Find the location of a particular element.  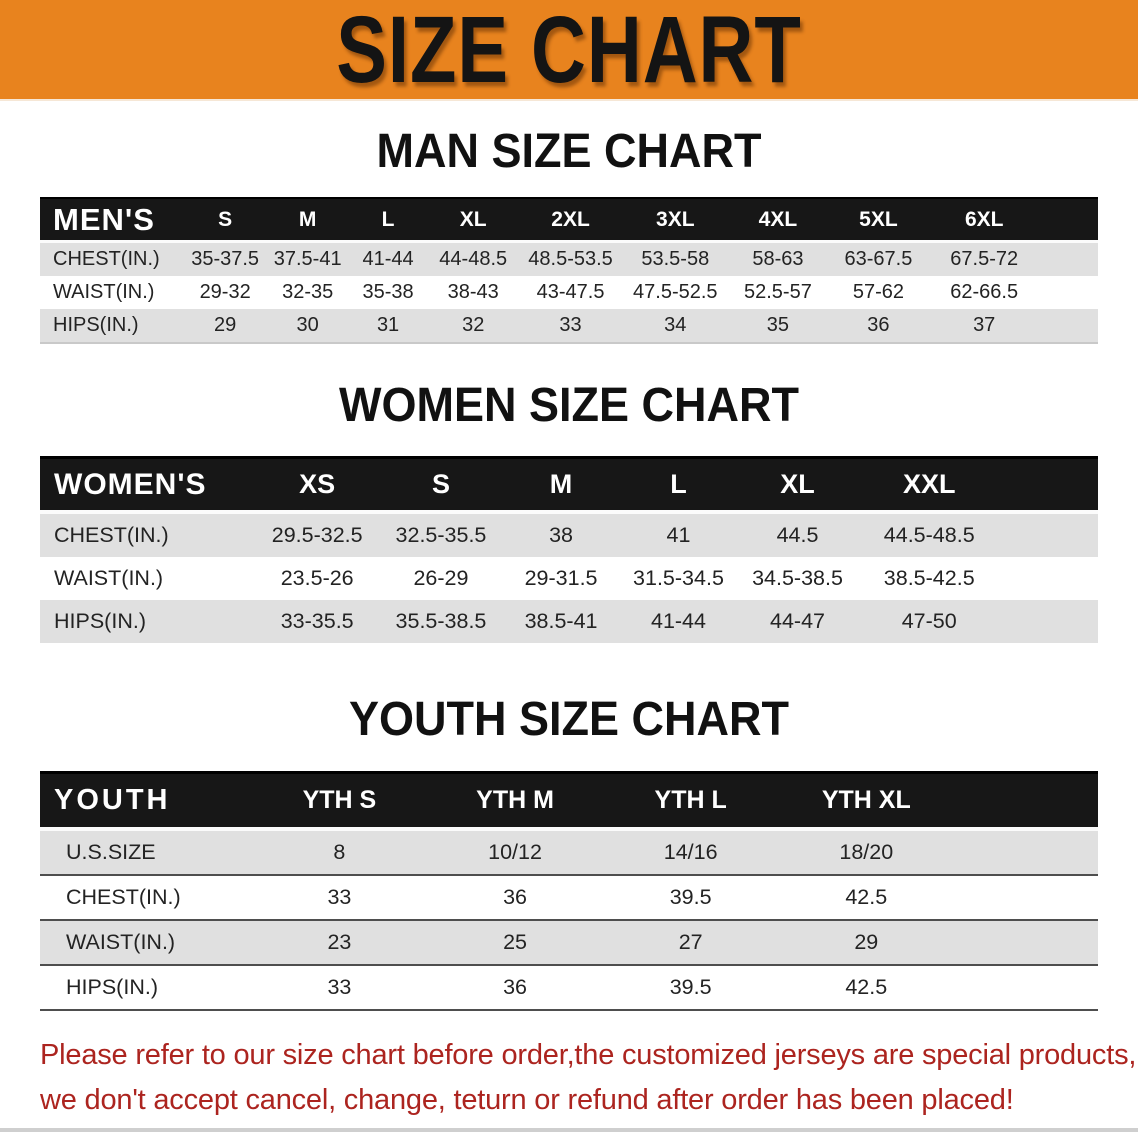

measure-cell: 67.5-72 is located at coordinates (984, 259).